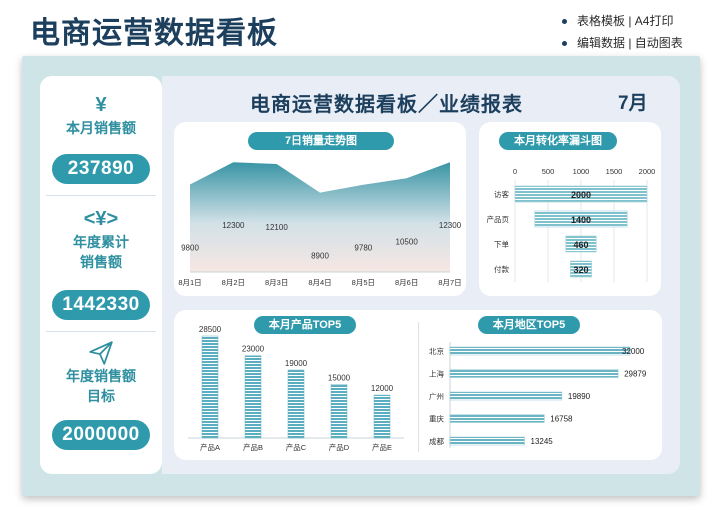 The image size is (721, 509). Describe the element at coordinates (382, 447) in the screenshot. I see `category-label: 产品E` at that location.